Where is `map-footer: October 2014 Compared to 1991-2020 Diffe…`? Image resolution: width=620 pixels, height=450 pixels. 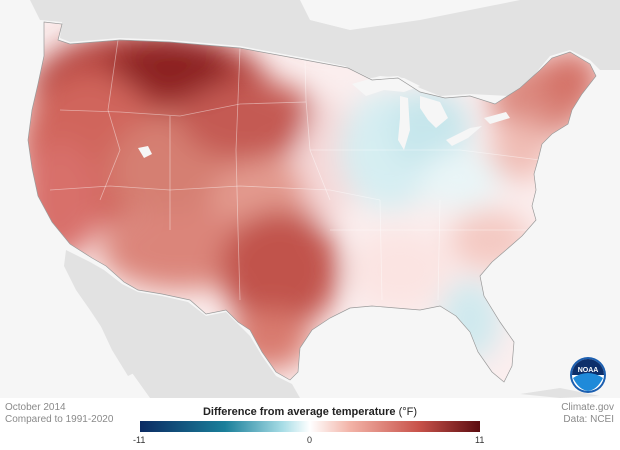 map-footer: October 2014 Compared to 1991-2020 Diffe… is located at coordinates (310, 424).